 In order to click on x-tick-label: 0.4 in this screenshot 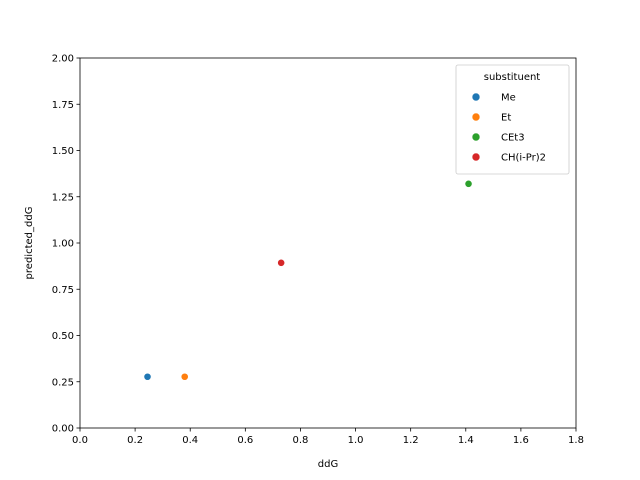, I will do `click(190, 440)`.